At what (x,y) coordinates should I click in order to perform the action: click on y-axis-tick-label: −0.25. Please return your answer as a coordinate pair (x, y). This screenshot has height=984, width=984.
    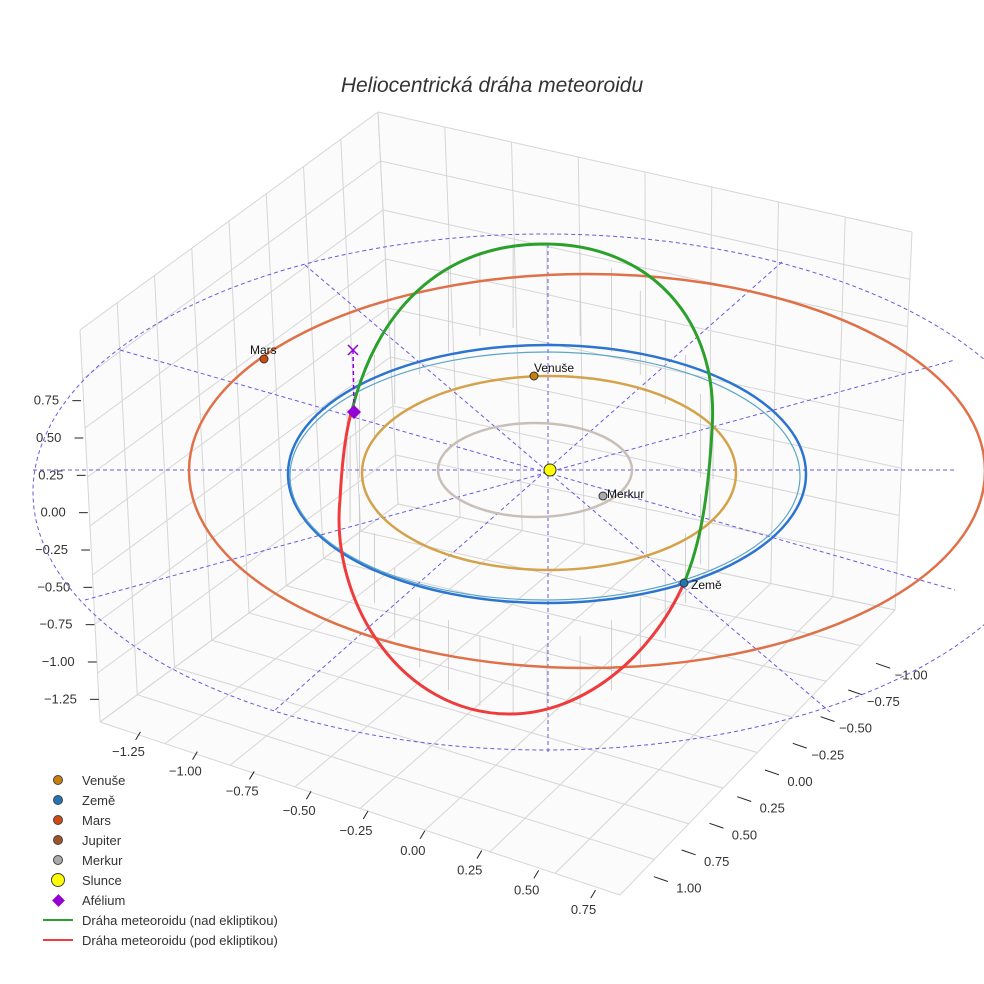
    Looking at the image, I should click on (827, 754).